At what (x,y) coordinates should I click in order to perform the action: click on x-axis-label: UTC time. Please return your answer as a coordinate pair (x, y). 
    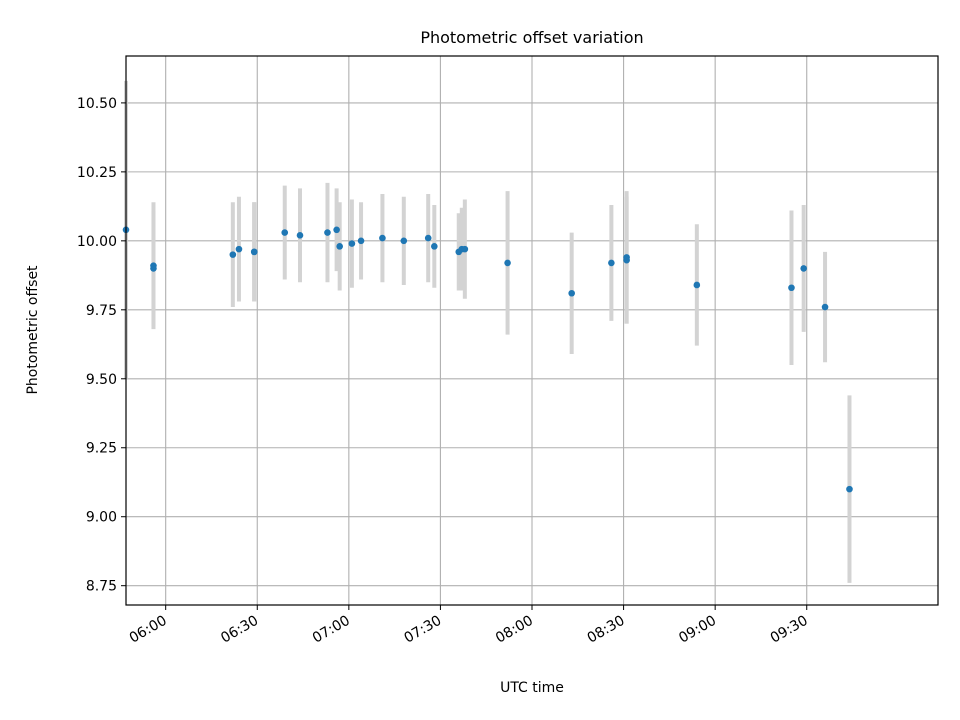
    Looking at the image, I should click on (532, 688).